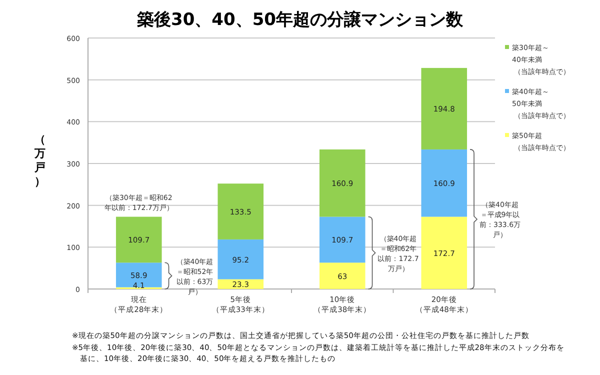 The height and width of the screenshot is (375, 600). What do you see at coordinates (300, 20) in the screenshot?
I see `chart-title: 築後30、40、50年超の分譲マンション数` at bounding box center [300, 20].